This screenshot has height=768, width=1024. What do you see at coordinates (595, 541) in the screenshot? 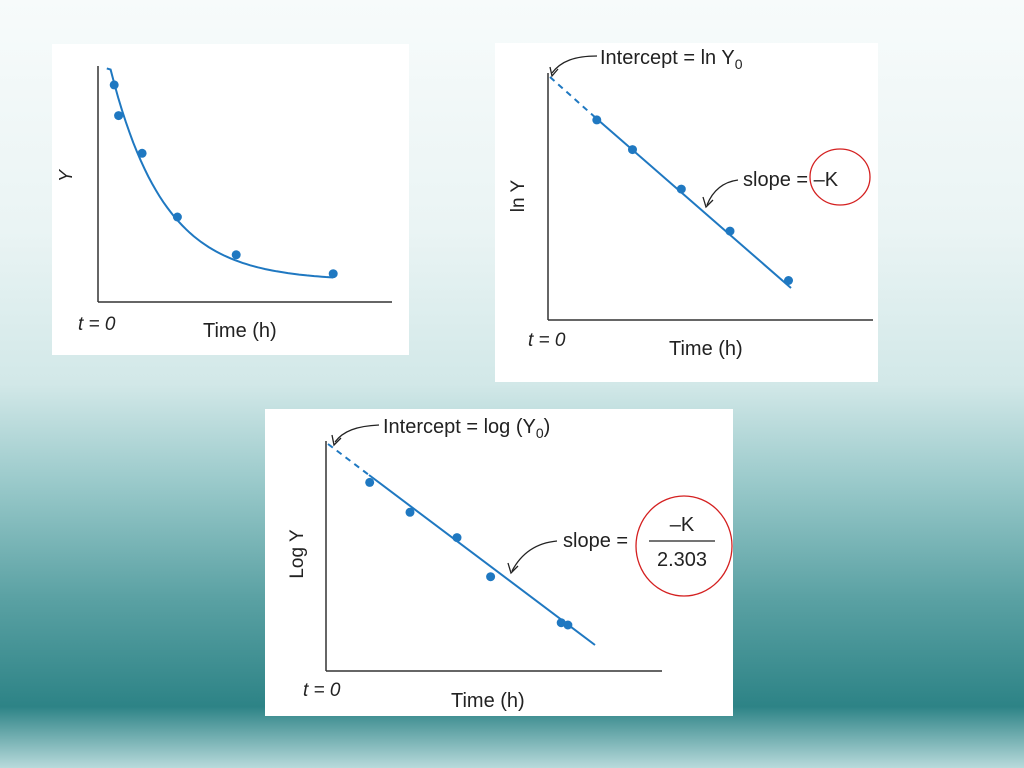
I see `slope-label: slope =` at bounding box center [595, 541].